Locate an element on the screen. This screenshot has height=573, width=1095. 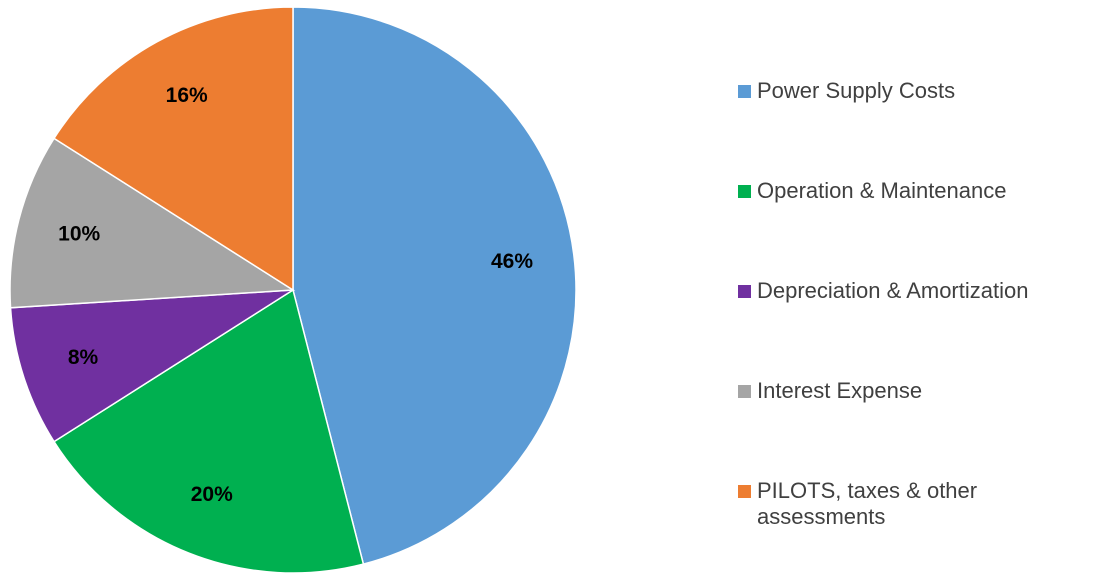
data-label: 20% is located at coordinates (212, 494).